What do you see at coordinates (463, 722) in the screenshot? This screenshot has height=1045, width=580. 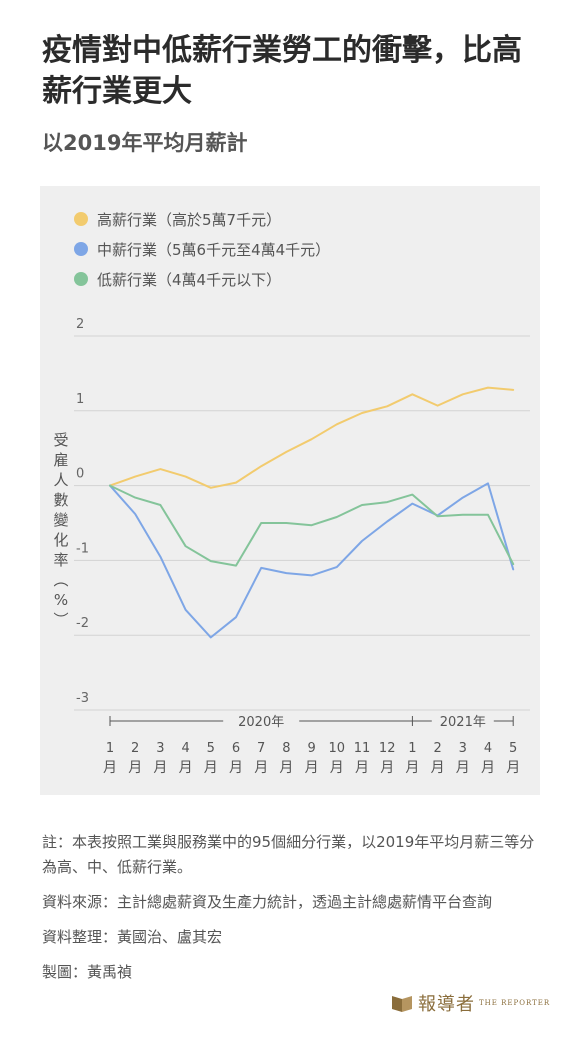 I see `year-label-2021: 2021年` at bounding box center [463, 722].